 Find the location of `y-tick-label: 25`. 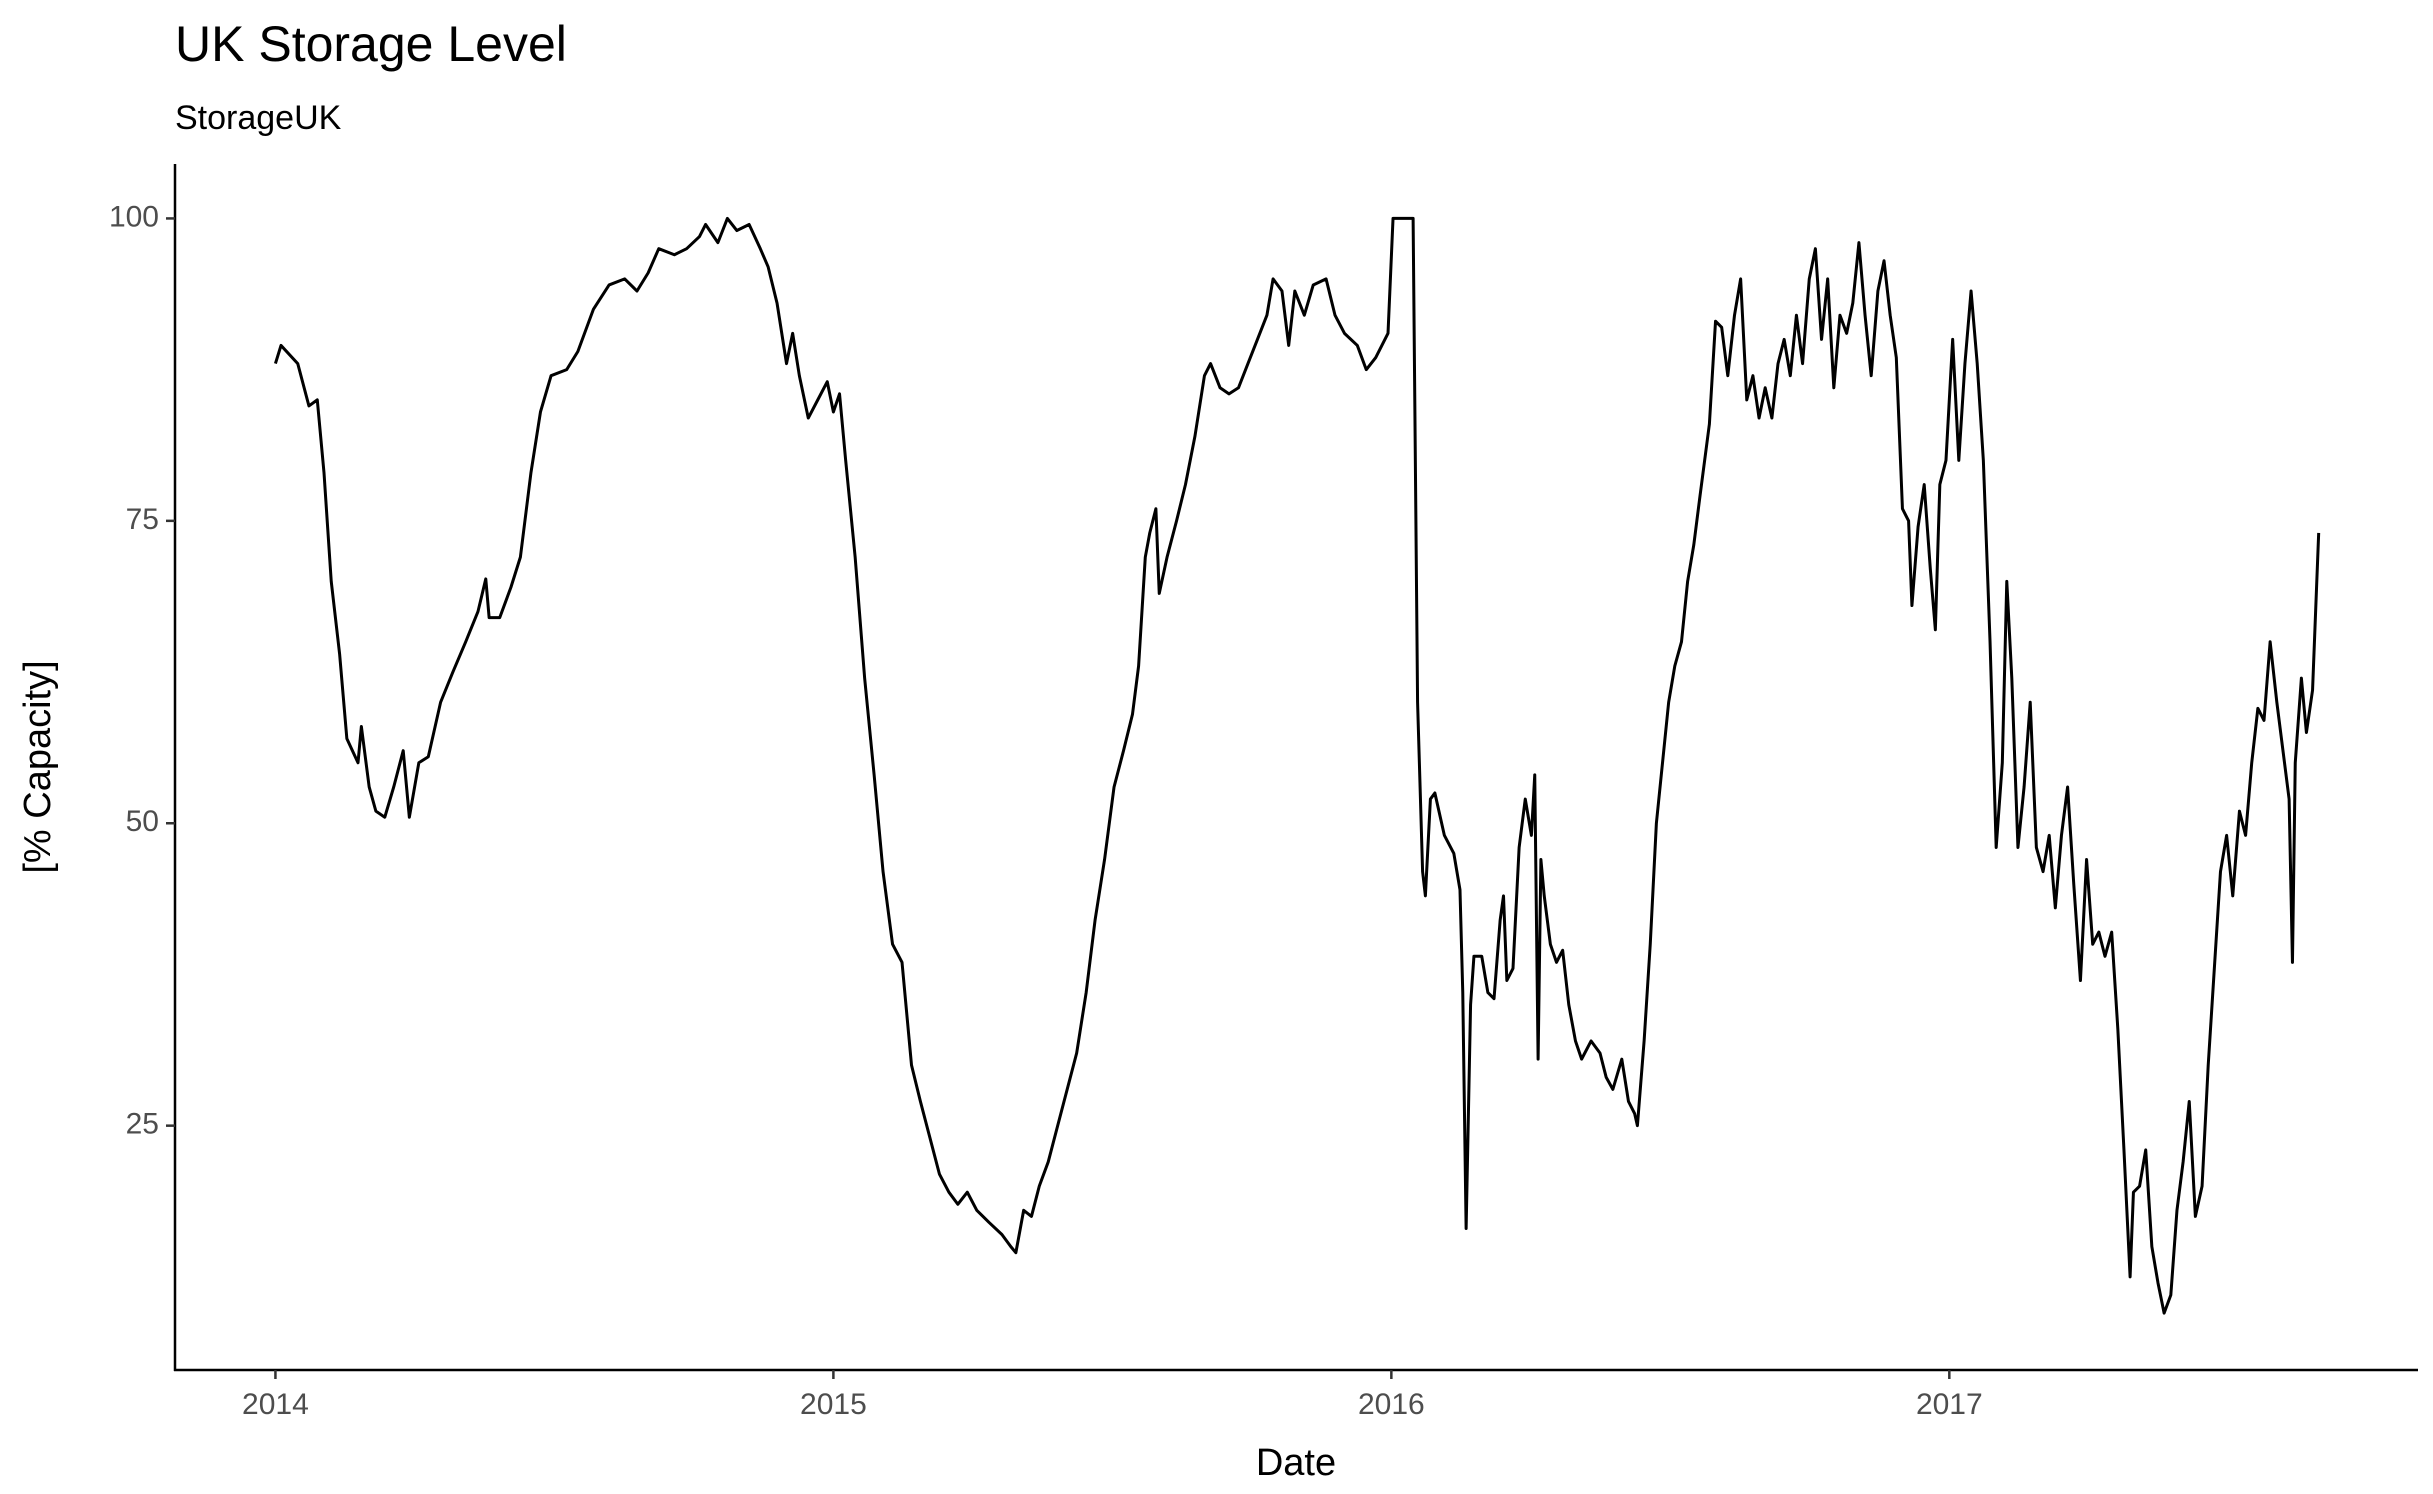

y-tick-label: 25 is located at coordinates (142, 1124).